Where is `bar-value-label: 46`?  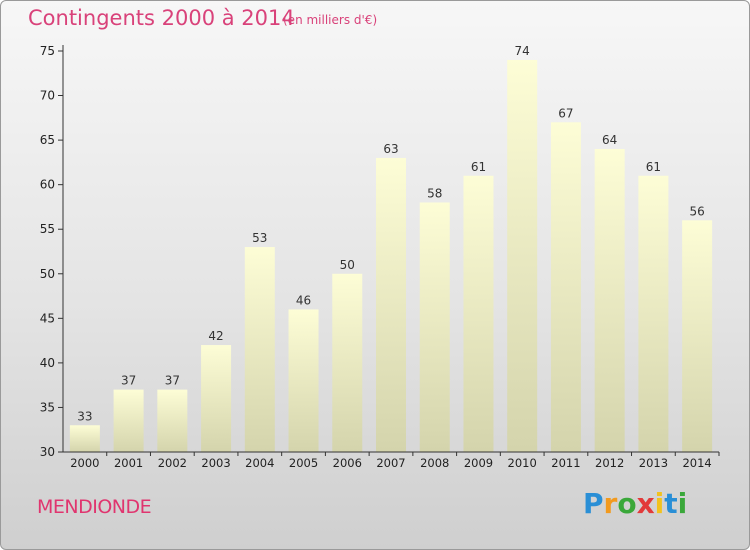
bar-value-label: 46 is located at coordinates (303, 300).